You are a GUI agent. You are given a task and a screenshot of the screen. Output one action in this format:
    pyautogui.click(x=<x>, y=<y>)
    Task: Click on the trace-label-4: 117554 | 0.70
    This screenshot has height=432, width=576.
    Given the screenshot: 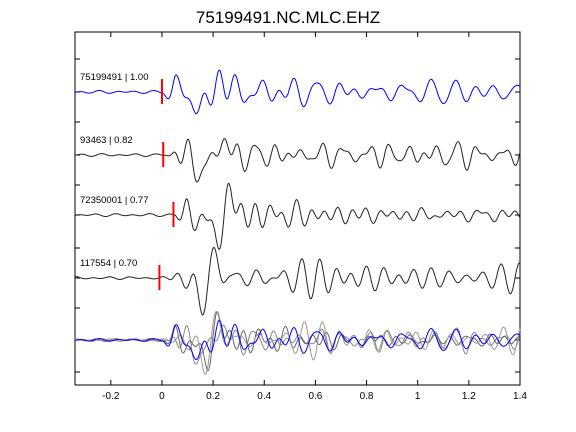 What is the action you would take?
    pyautogui.click(x=108, y=263)
    